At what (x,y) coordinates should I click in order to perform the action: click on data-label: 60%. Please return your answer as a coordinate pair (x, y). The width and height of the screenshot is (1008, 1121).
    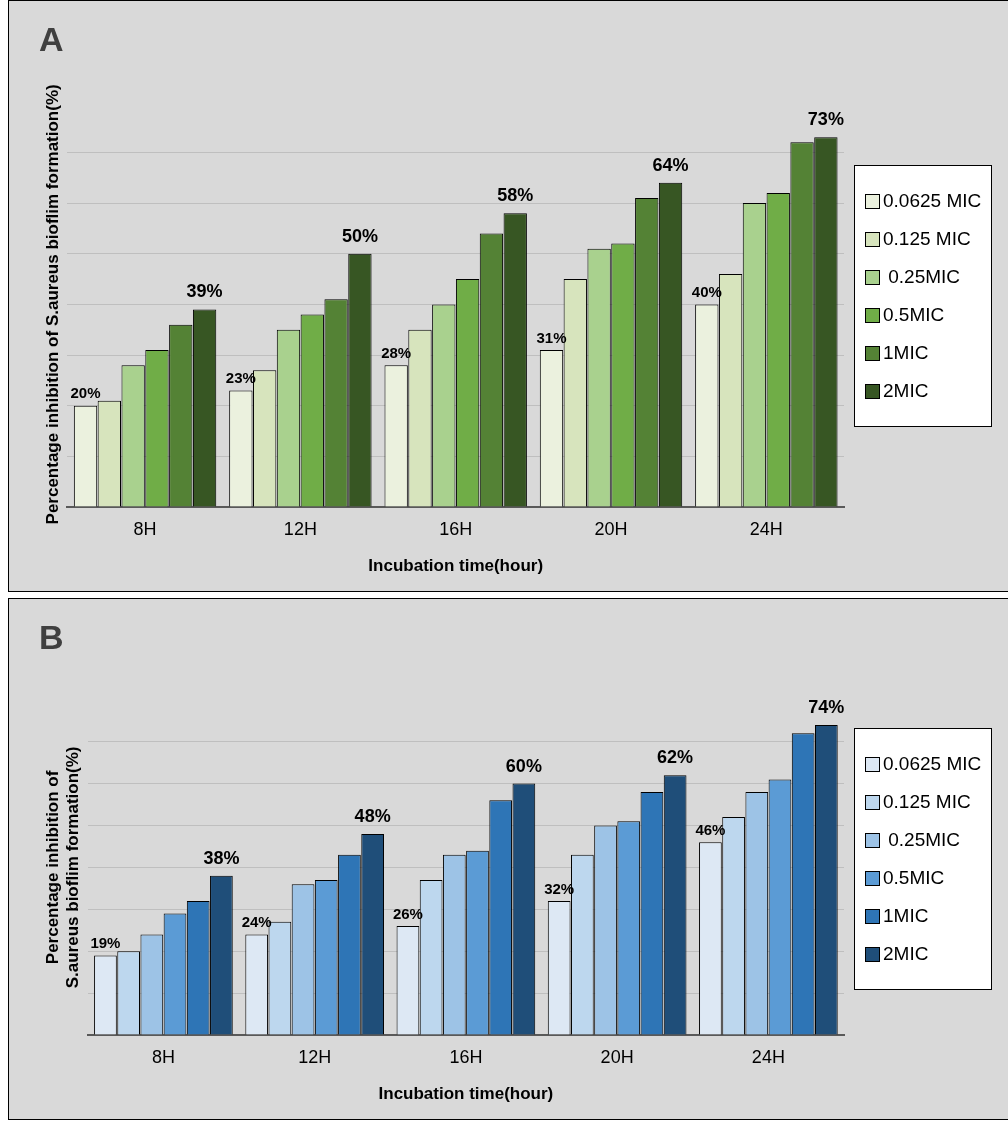
    Looking at the image, I should click on (523, 765).